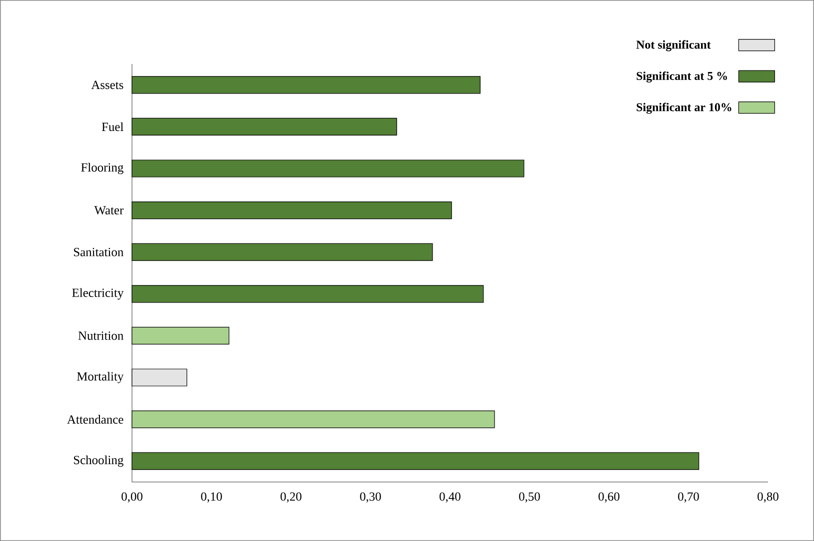  What do you see at coordinates (109, 210) in the screenshot?
I see `y-tick-label: Water` at bounding box center [109, 210].